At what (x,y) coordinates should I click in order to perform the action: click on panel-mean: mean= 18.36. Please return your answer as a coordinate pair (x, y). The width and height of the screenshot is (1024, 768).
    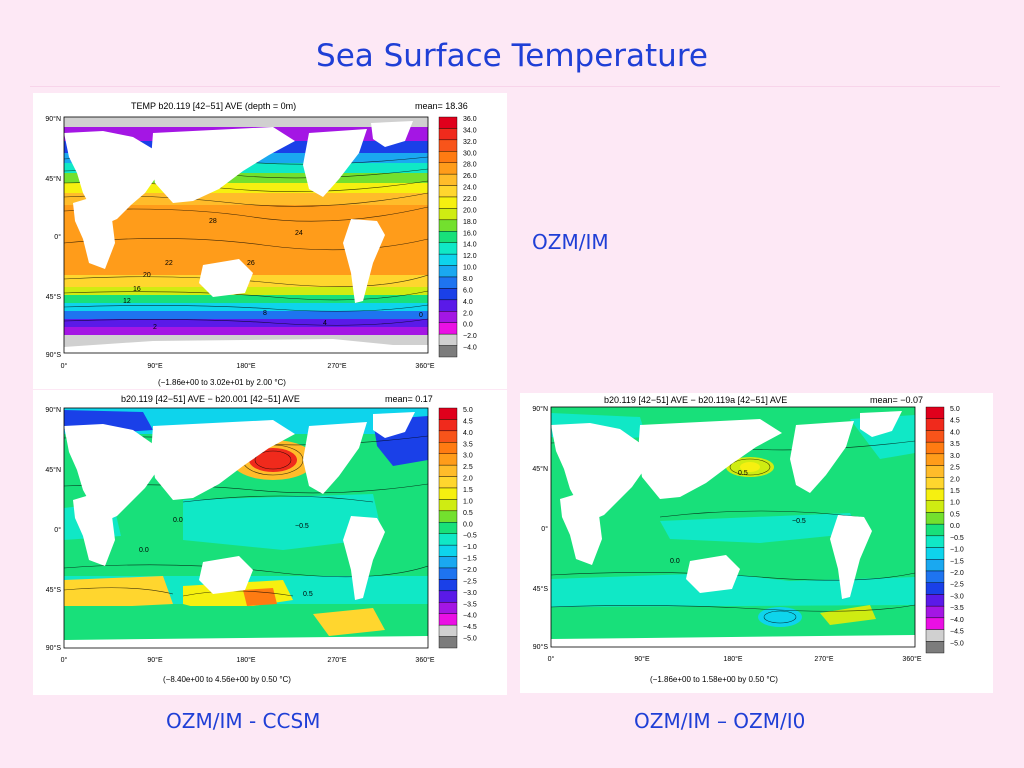
    Looking at the image, I should click on (441, 106).